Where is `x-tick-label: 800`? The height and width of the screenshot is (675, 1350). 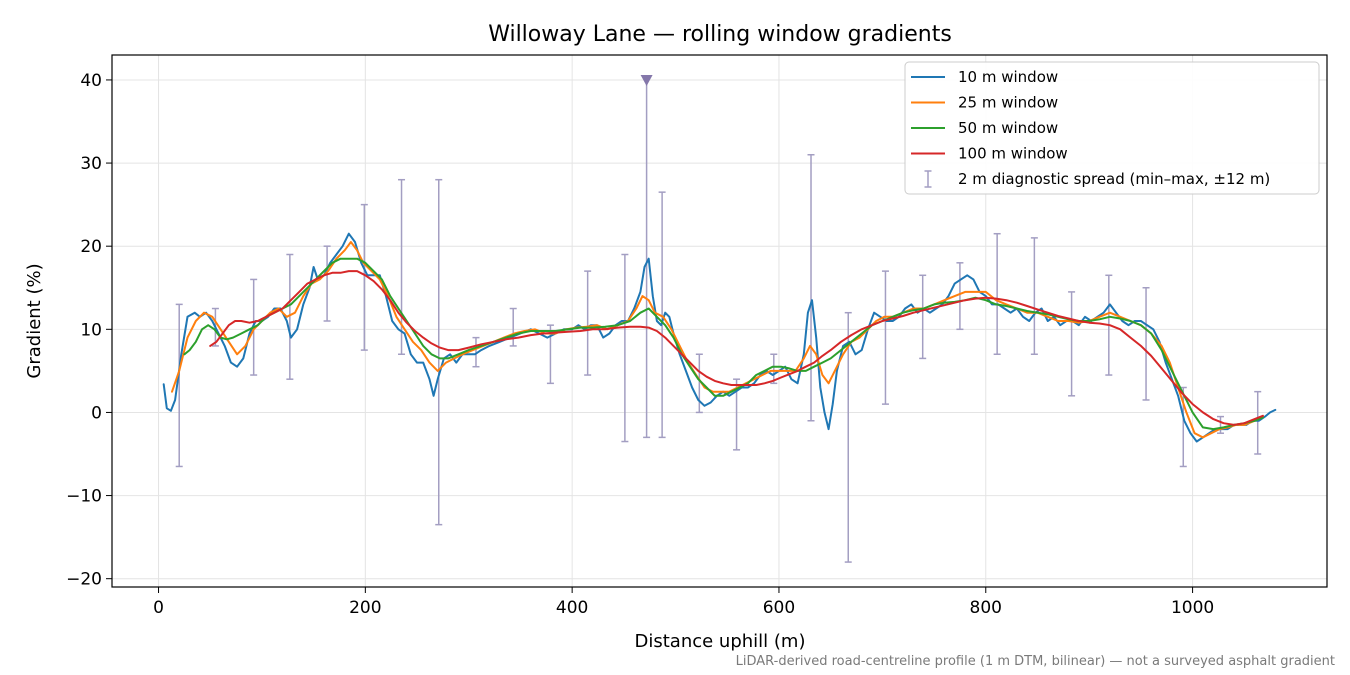 x-tick-label: 800 is located at coordinates (986, 608).